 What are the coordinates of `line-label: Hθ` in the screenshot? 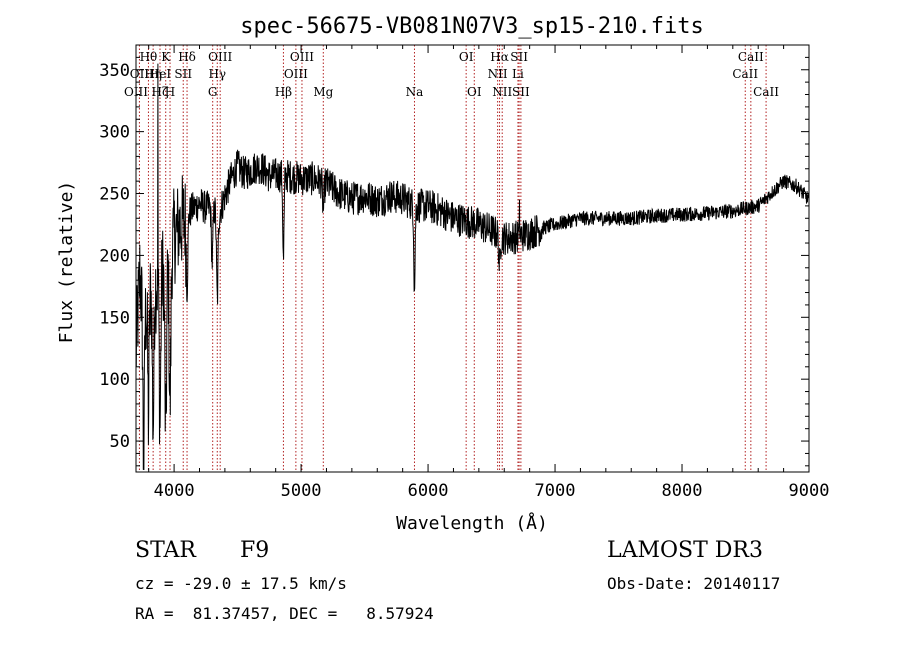 It's located at (149, 57).